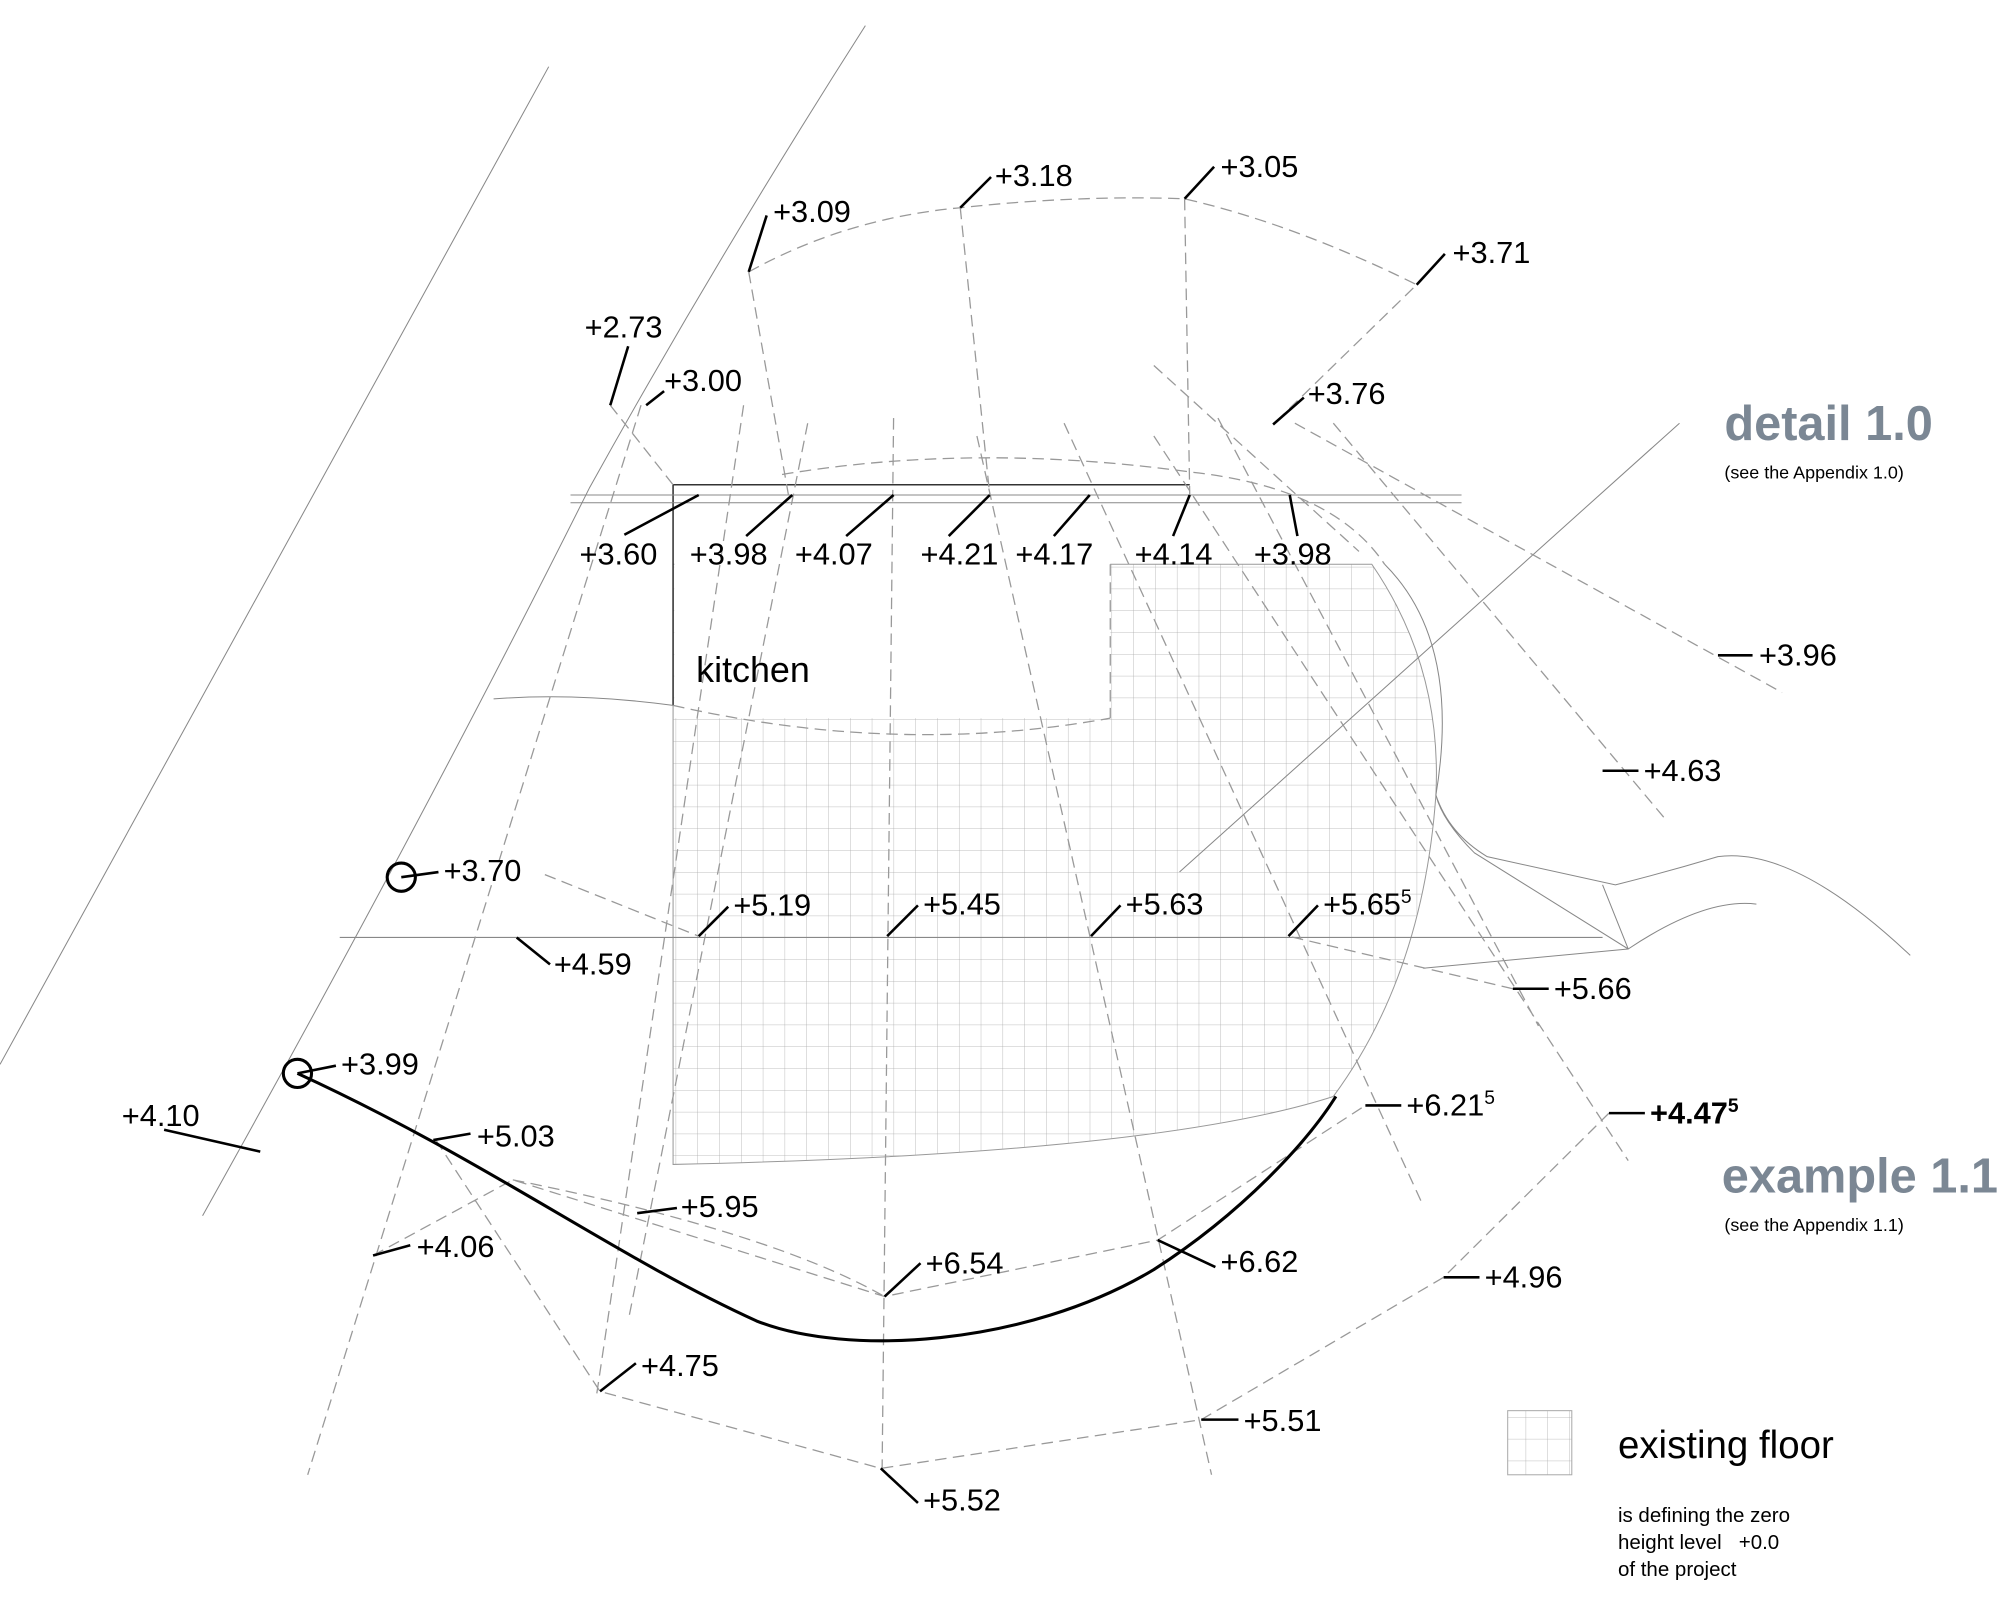 The height and width of the screenshot is (1612, 2000). I want to click on level-marker: +5.655, so click(1349, 912).